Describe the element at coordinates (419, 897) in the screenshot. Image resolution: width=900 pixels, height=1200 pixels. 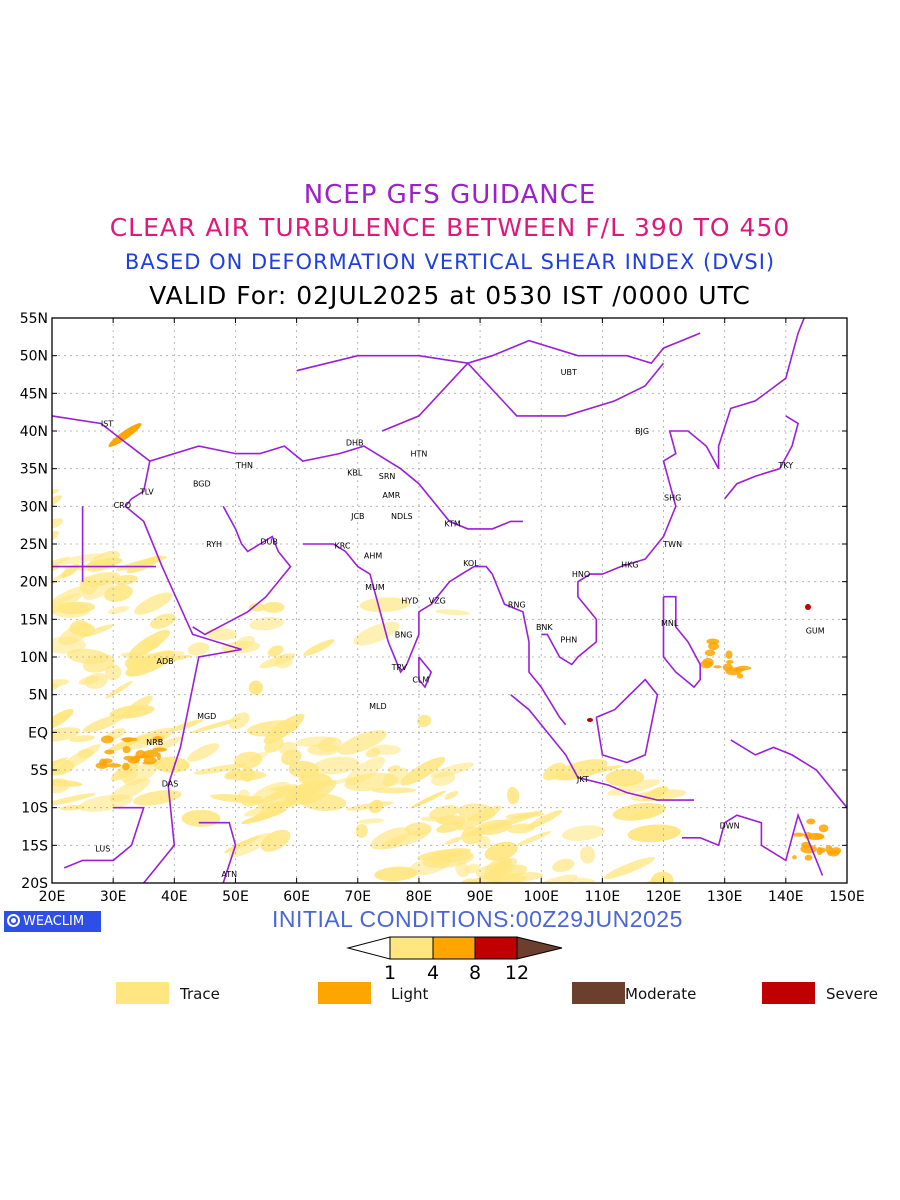
I see `x-tick-label: 80E` at that location.